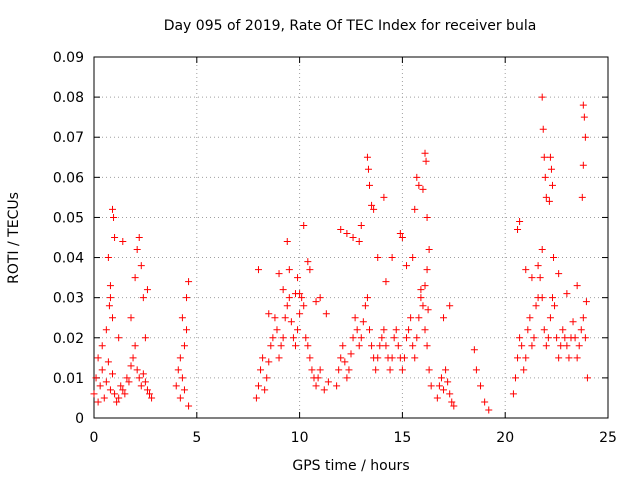 The width and height of the screenshot is (640, 480). I want to click on y-tick-label: 0.02, so click(68, 339).